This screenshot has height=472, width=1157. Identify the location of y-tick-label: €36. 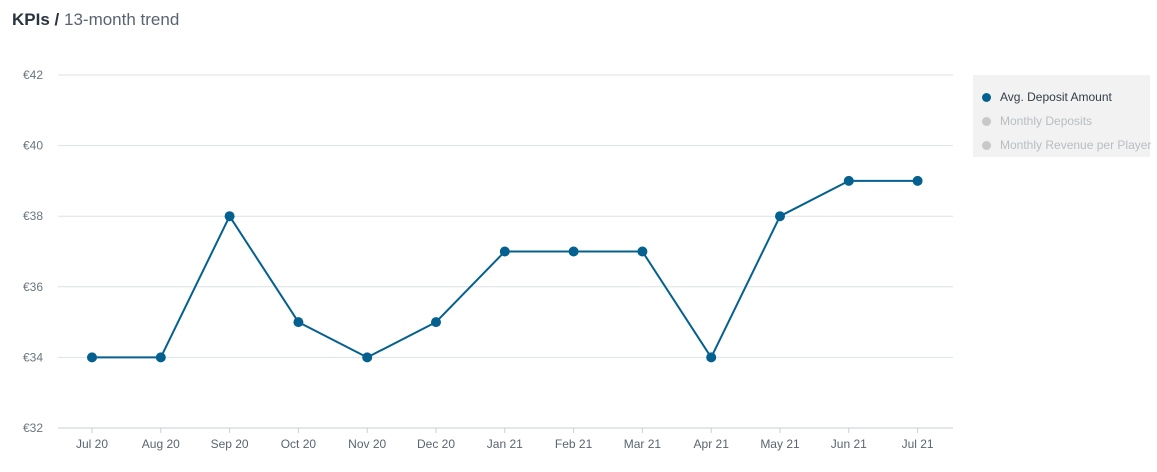
(33, 287).